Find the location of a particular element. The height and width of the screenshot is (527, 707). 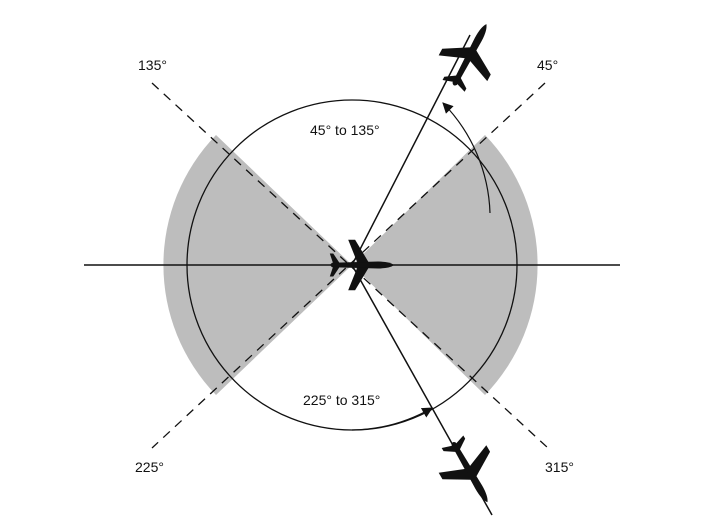

arc-arrow-lower is located at coordinates (392, 419).